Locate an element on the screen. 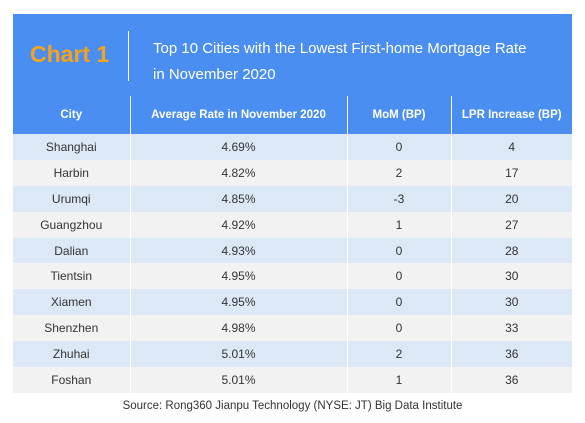  table-cell: Guangzhou is located at coordinates (71, 224).